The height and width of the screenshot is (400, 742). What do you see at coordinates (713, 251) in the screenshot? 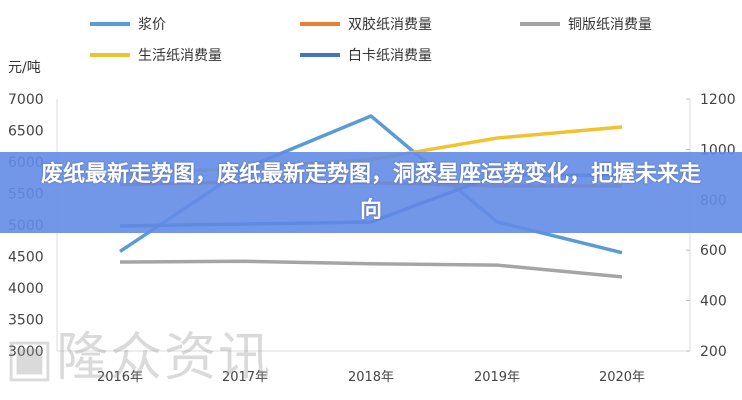
I see `y2-tick-label: 600` at bounding box center [713, 251].